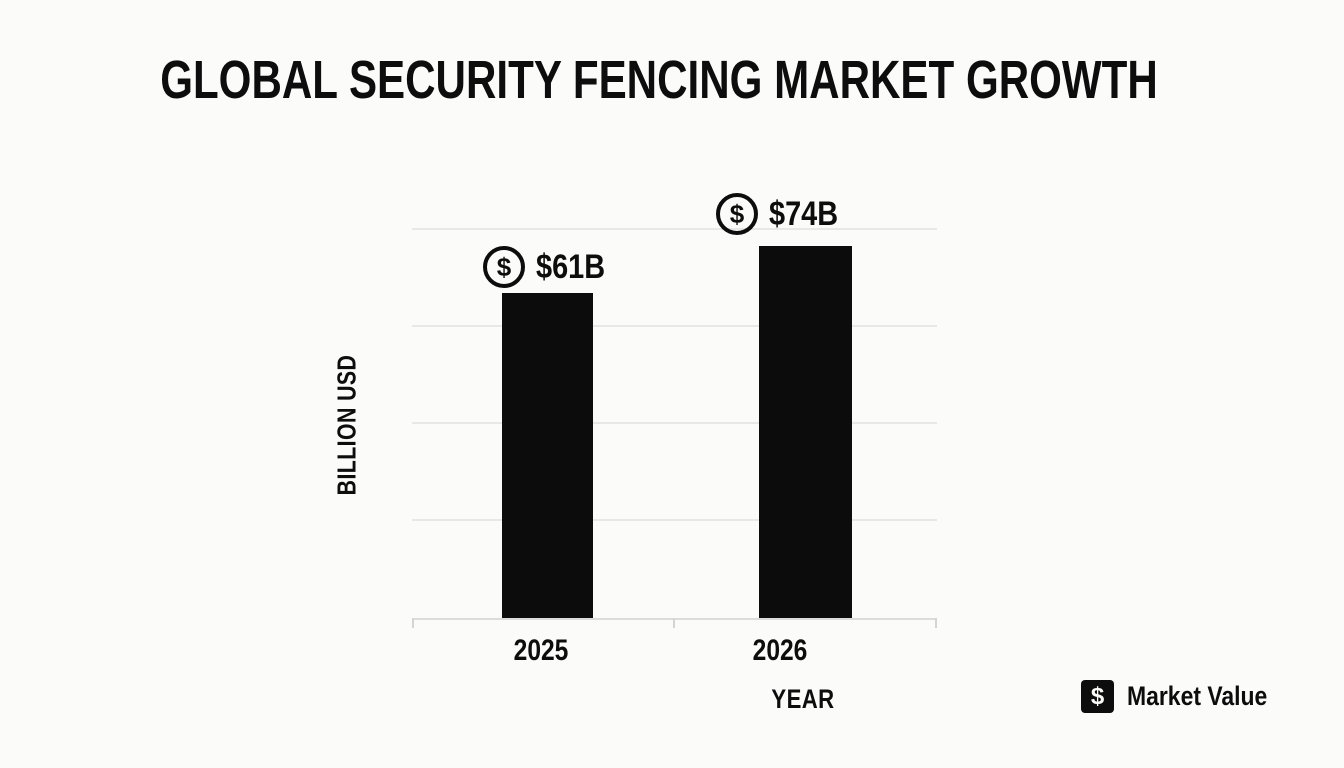 This screenshot has width=1344, height=768. I want to click on value-label-2026: $ $74B, so click(783, 214).